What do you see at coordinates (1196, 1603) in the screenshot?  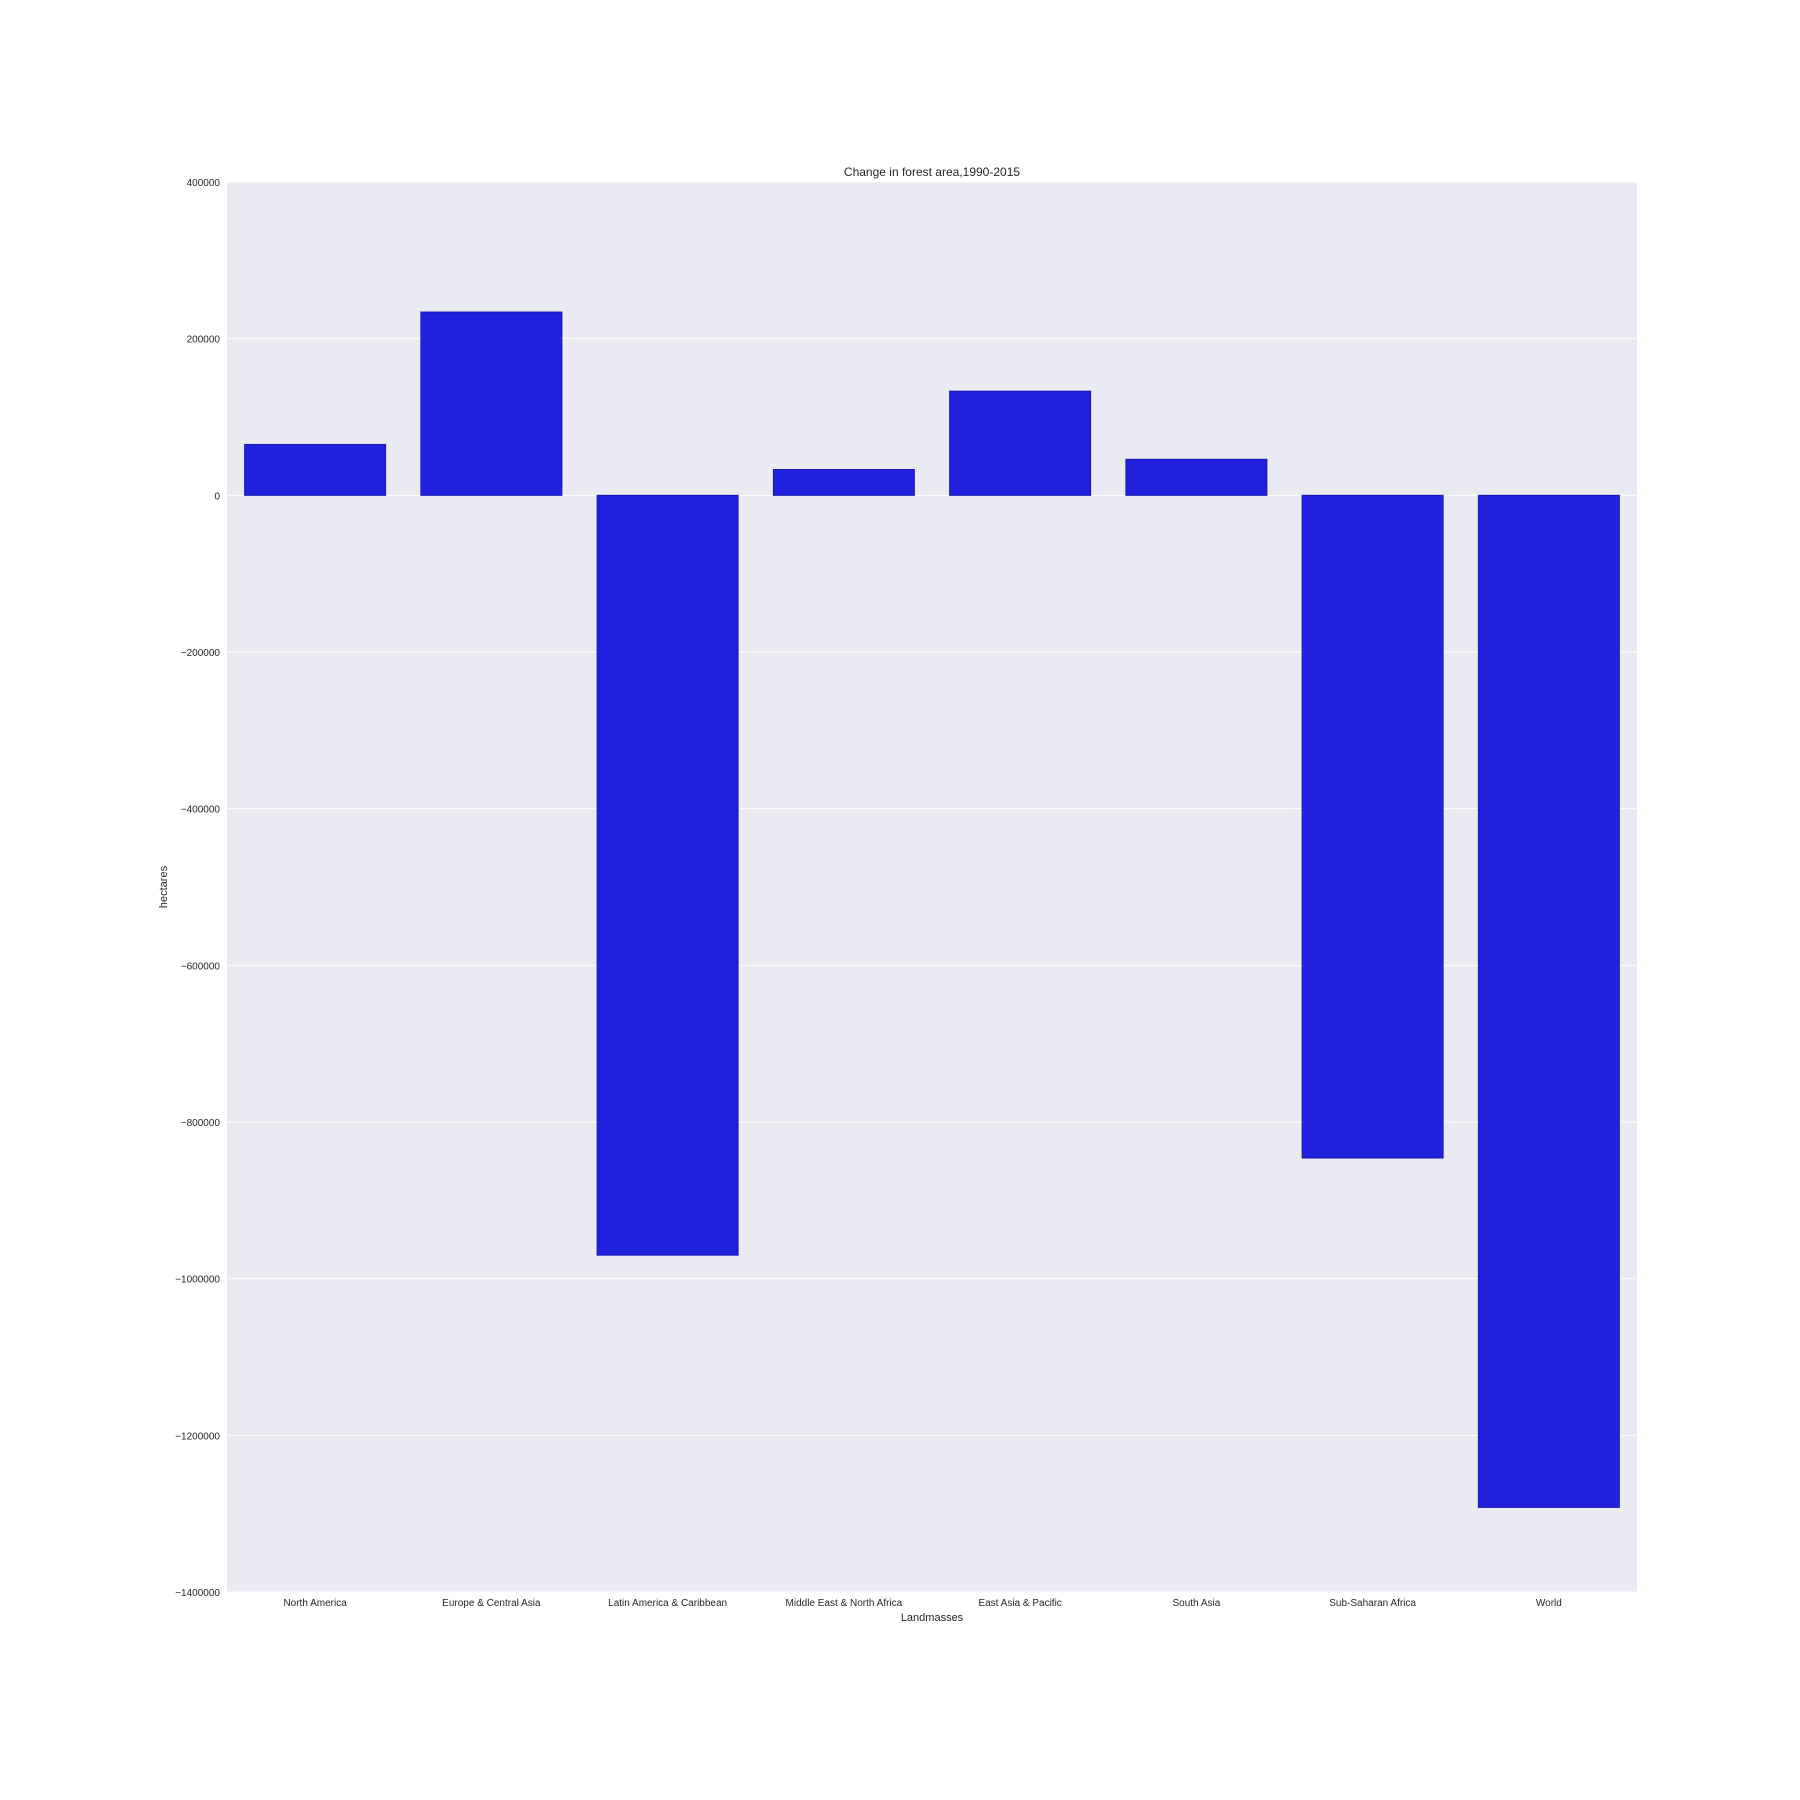 I see `x-tick-label: South Asia` at bounding box center [1196, 1603].